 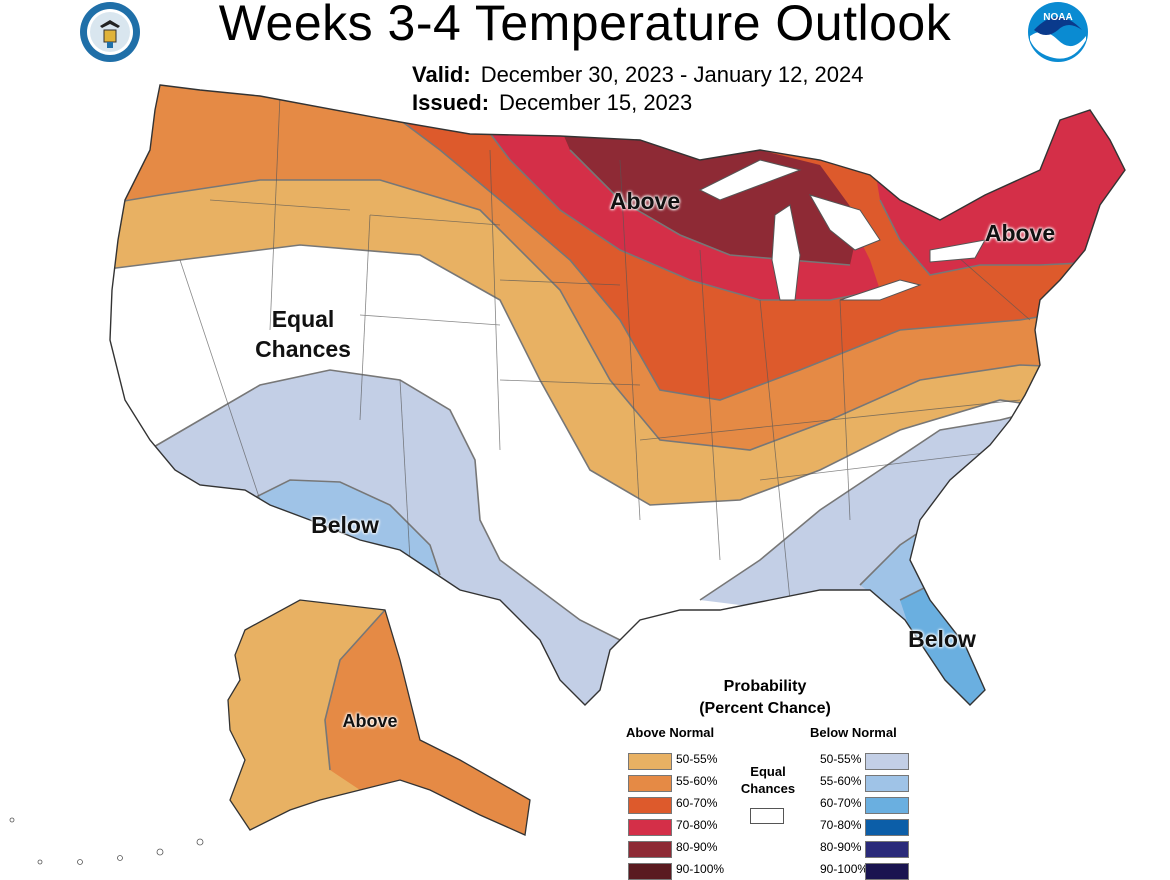 What do you see at coordinates (345, 525) in the screenshot?
I see `label-below-southwest: Below` at bounding box center [345, 525].